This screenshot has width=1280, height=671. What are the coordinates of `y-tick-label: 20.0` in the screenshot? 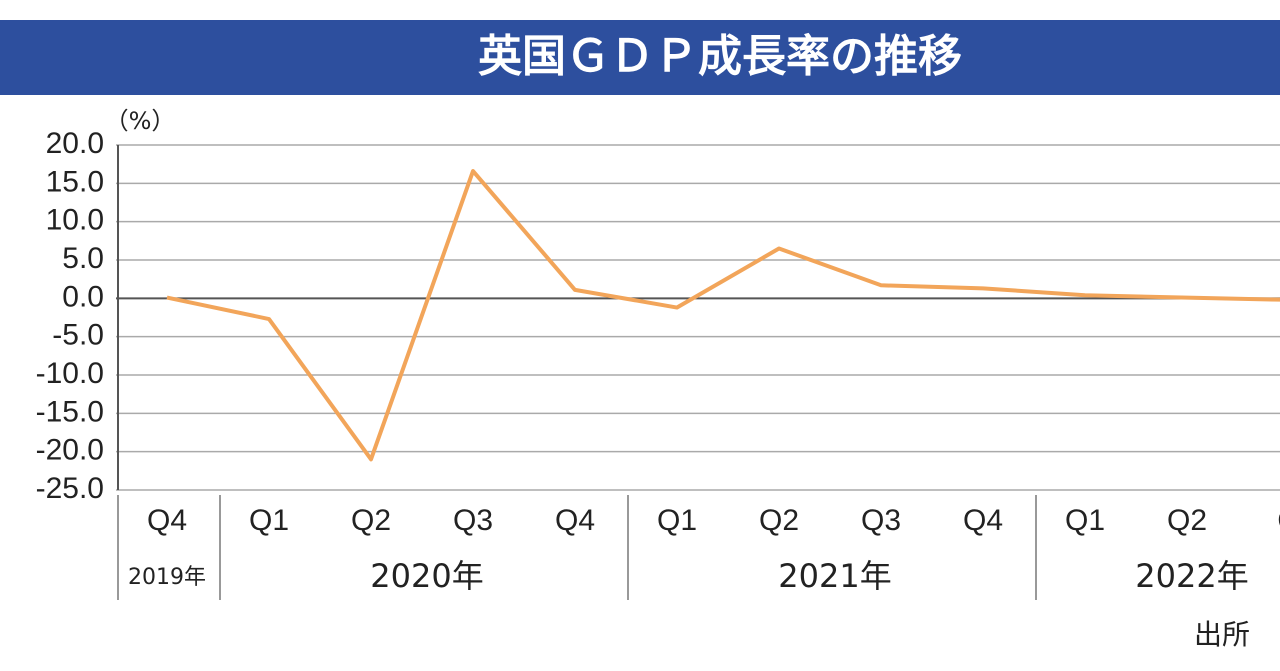 It's located at (75, 143).